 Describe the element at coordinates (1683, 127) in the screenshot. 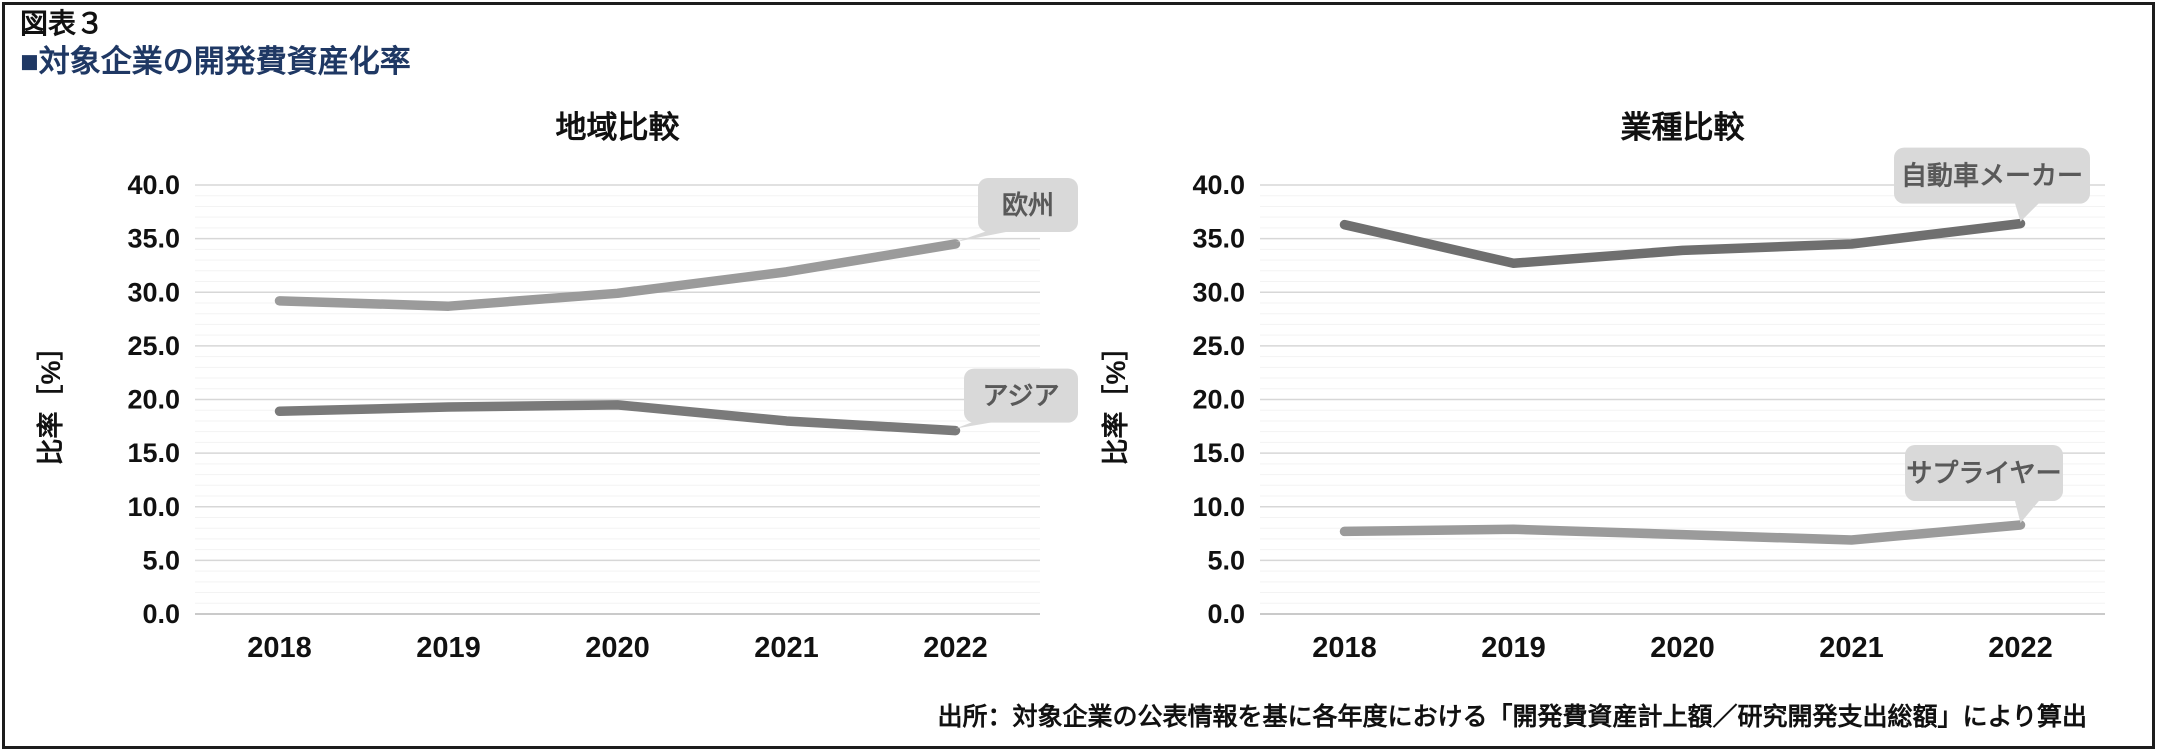

I see `chart-title: 業種比較` at that location.